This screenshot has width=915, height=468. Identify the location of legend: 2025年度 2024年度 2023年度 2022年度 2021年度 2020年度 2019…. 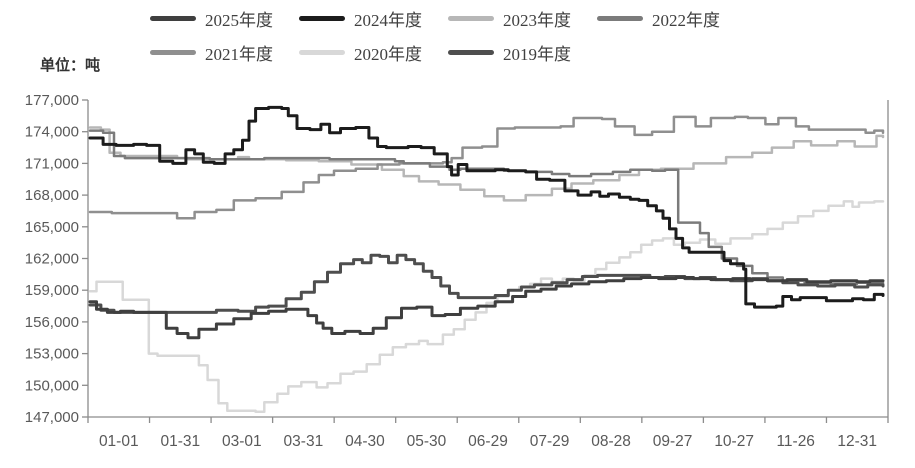
(500, 35).